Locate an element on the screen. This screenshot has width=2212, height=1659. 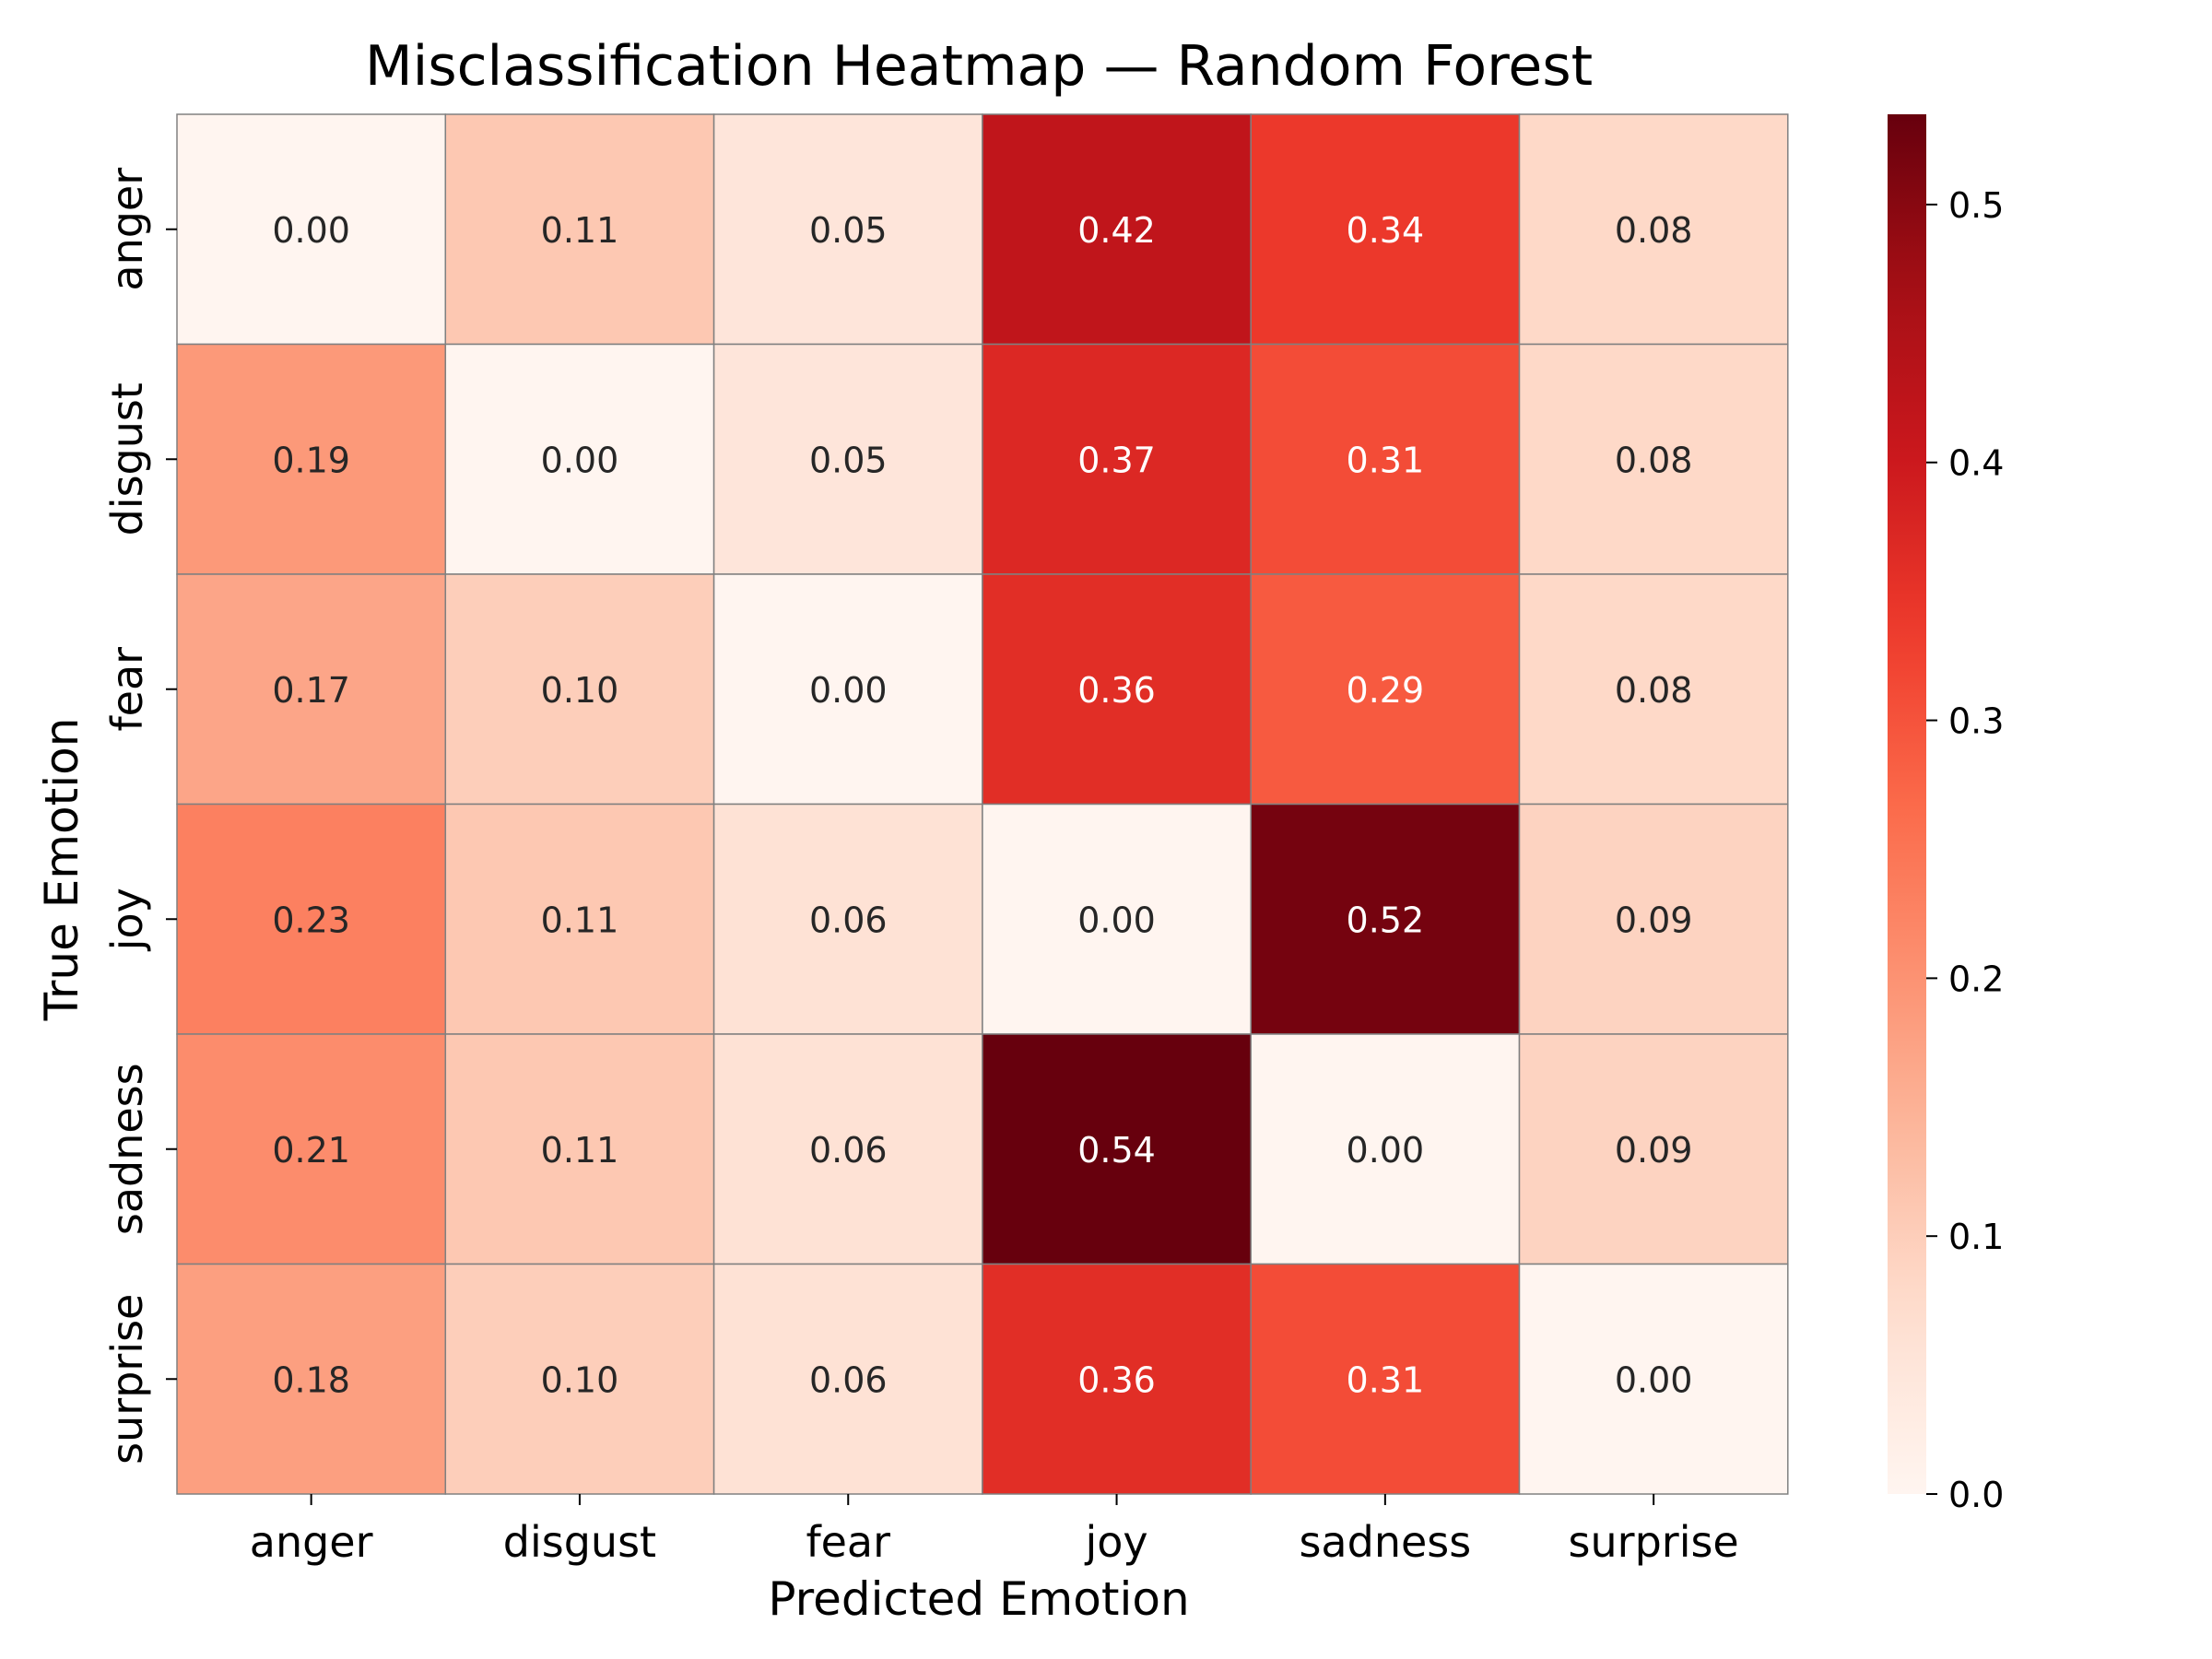
cell-value-label: 0.54 is located at coordinates (1116, 1150).